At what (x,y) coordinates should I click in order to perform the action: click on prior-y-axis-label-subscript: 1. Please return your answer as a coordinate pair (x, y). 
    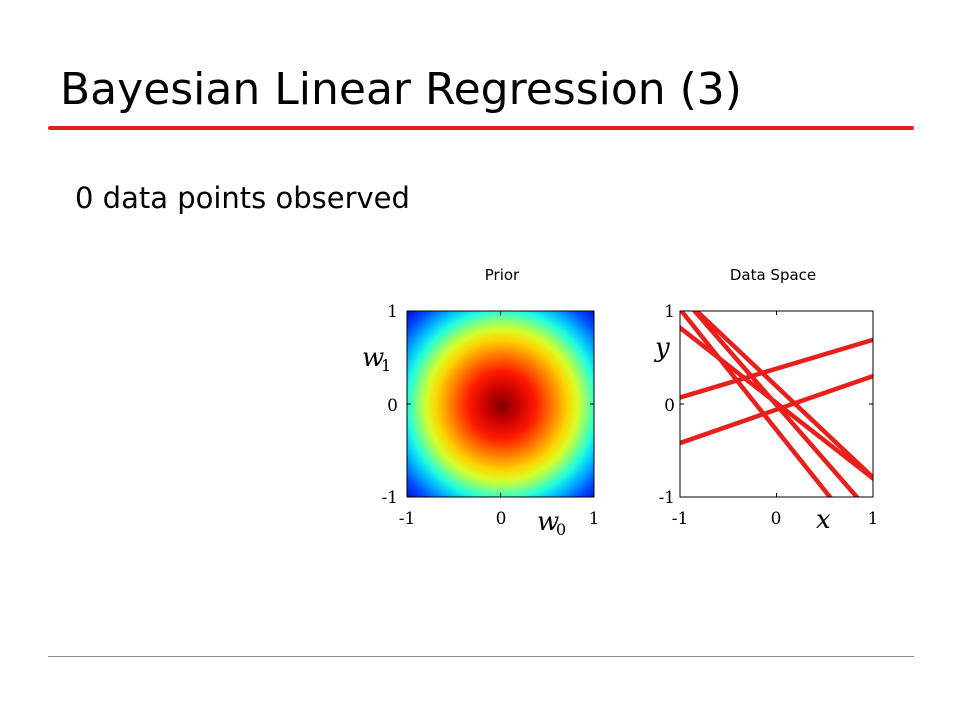
    Looking at the image, I should click on (386, 365).